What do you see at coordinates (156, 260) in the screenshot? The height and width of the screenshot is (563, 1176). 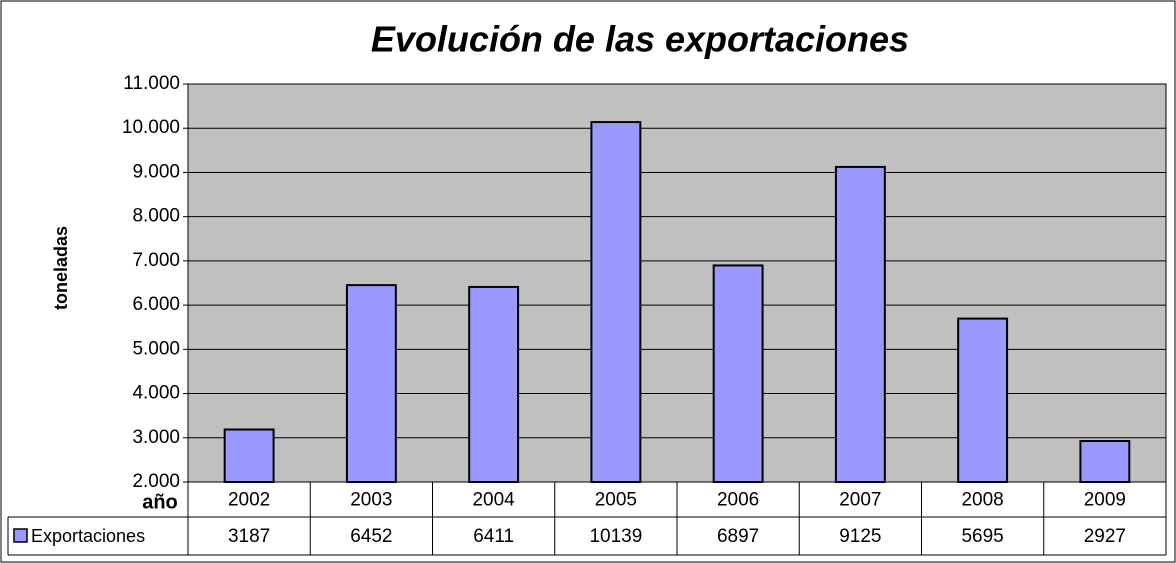 I see `y-tick-label: 7.000` at bounding box center [156, 260].